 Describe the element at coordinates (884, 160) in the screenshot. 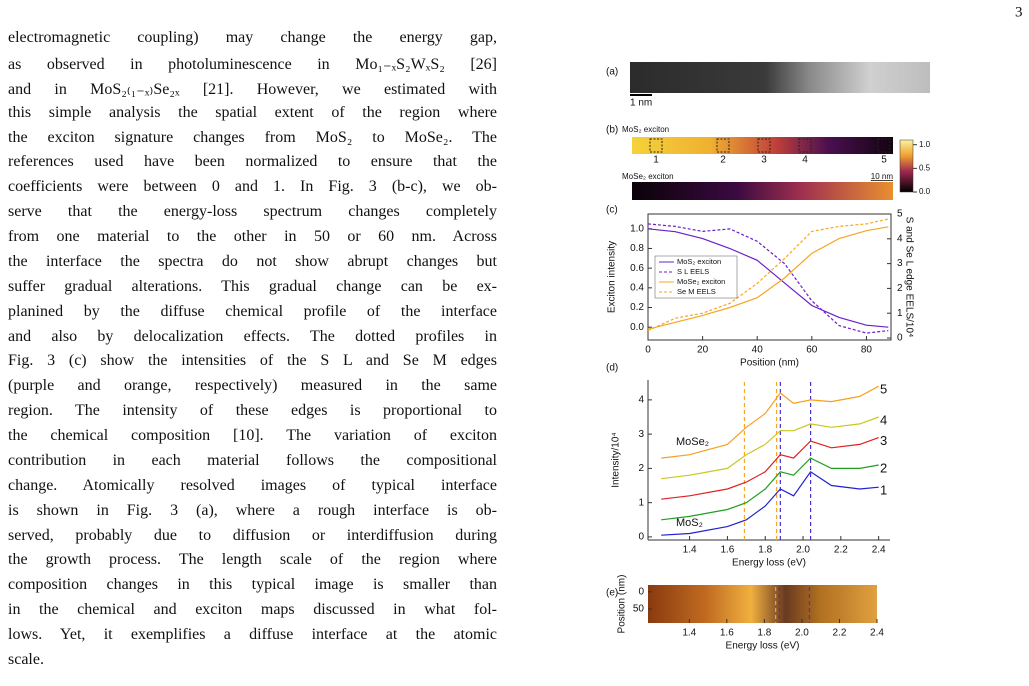

I see `point-label: 5` at that location.